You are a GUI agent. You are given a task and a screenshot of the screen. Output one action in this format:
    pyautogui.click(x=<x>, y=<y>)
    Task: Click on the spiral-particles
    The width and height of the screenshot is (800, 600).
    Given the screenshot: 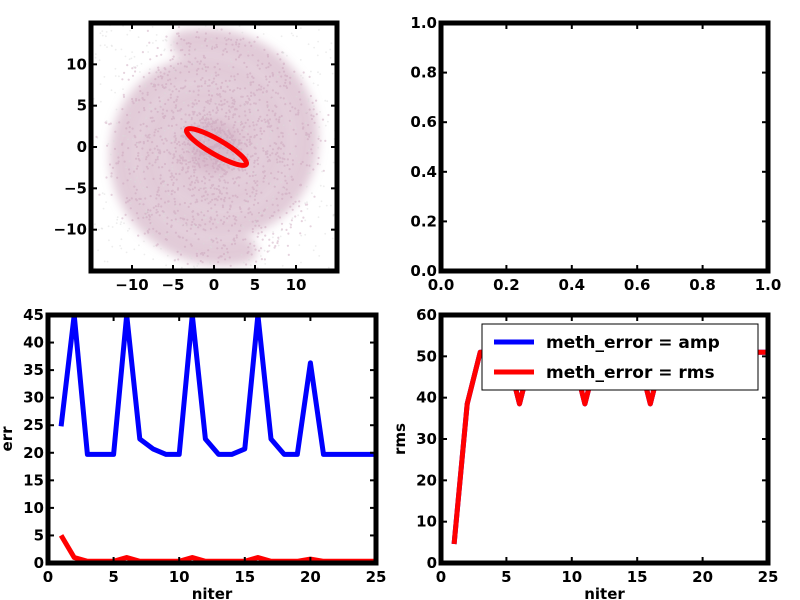 What is the action you would take?
    pyautogui.click(x=214, y=147)
    